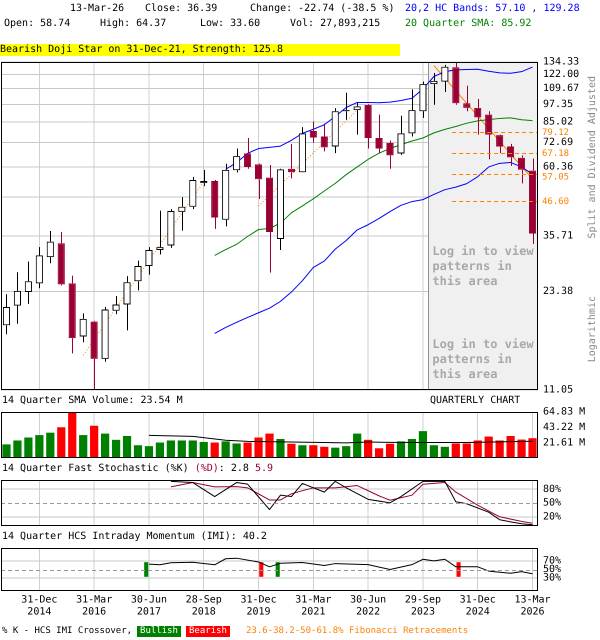 The image size is (600, 640). What do you see at coordinates (92, 400) in the screenshot?
I see `chart-title: 14 Quarter SMA Volume: 23.54 M` at bounding box center [92, 400].